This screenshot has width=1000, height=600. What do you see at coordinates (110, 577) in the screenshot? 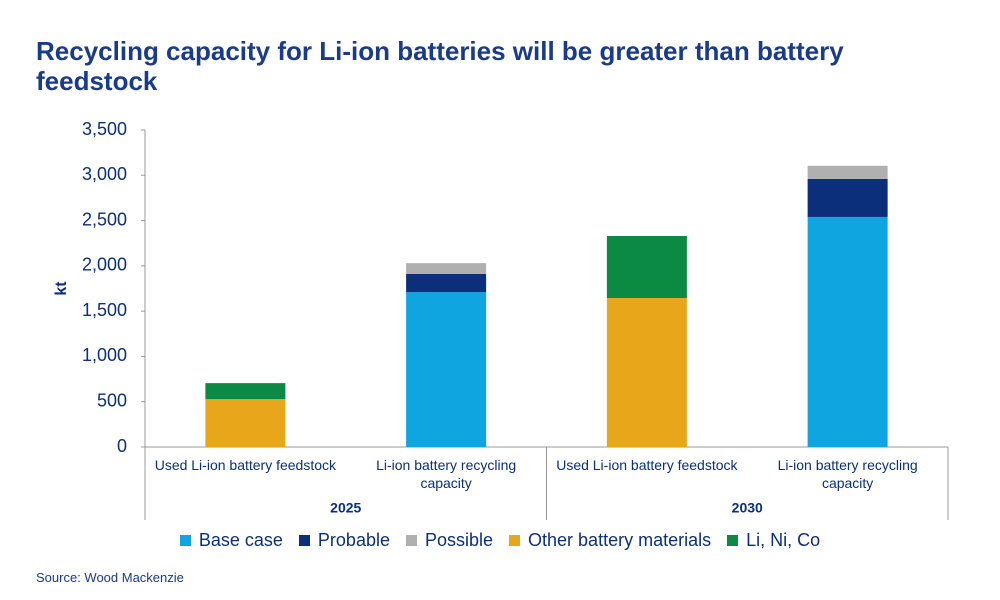
I see `source: Source: Wood Mackenzie` at bounding box center [110, 577].